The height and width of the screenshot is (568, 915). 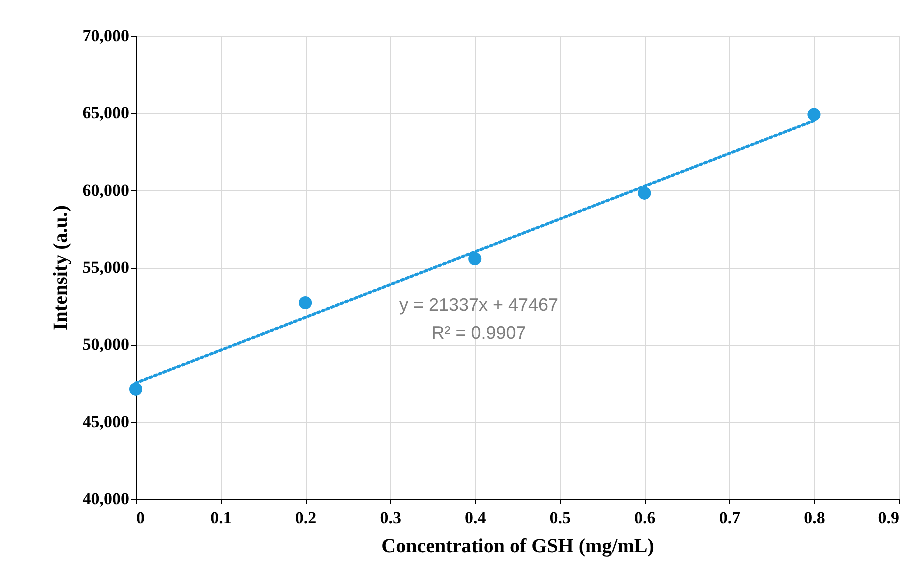 What do you see at coordinates (221, 518) in the screenshot?
I see `x-tick-label: 0.1` at bounding box center [221, 518].